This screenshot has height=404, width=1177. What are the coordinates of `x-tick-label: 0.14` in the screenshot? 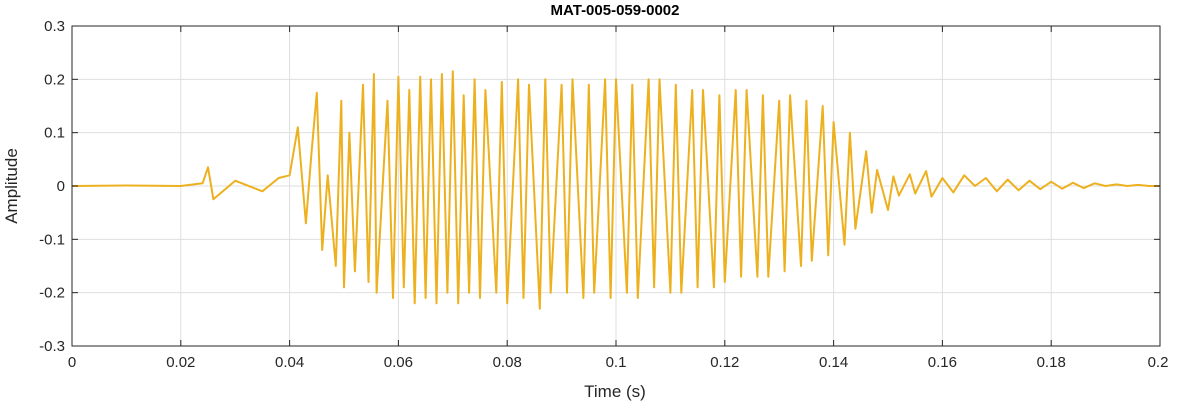 It's located at (833, 362).